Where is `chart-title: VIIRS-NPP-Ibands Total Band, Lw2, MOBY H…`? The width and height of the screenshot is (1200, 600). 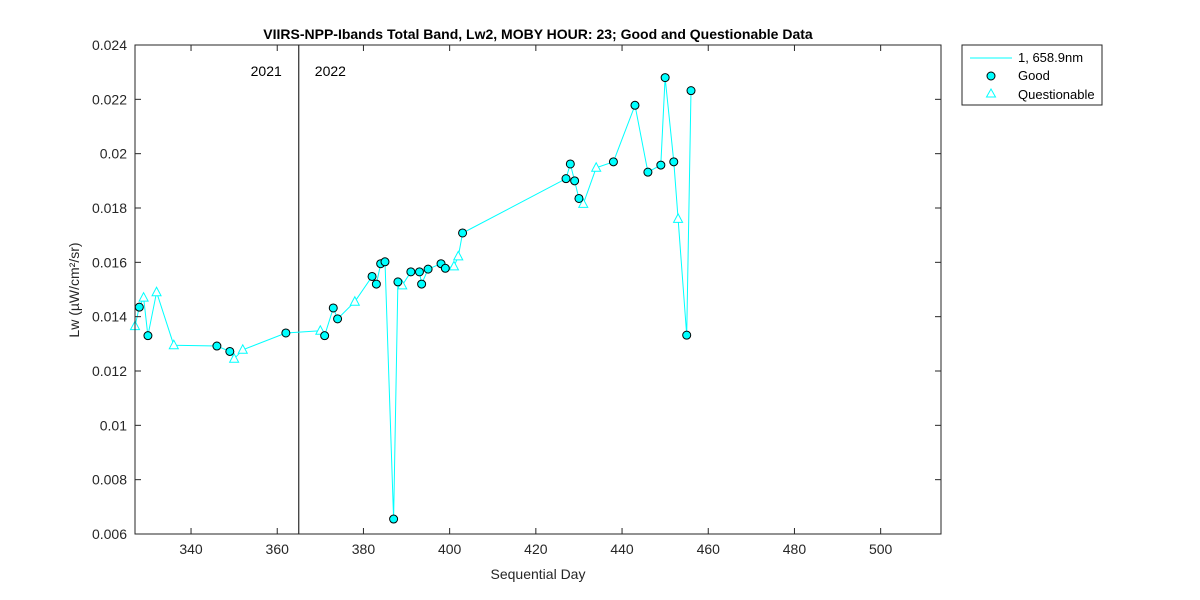 chart-title: VIIRS-NPP-Ibands Total Band, Lw2, MOBY H… is located at coordinates (538, 34).